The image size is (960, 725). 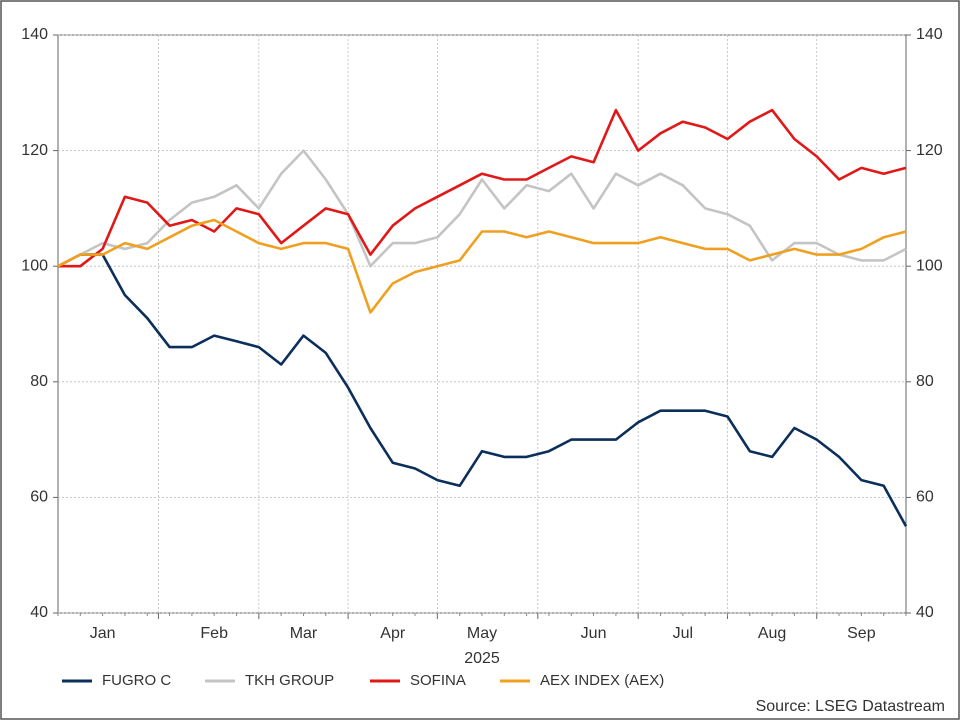 I want to click on x-tick-label: Feb, so click(x=214, y=633).